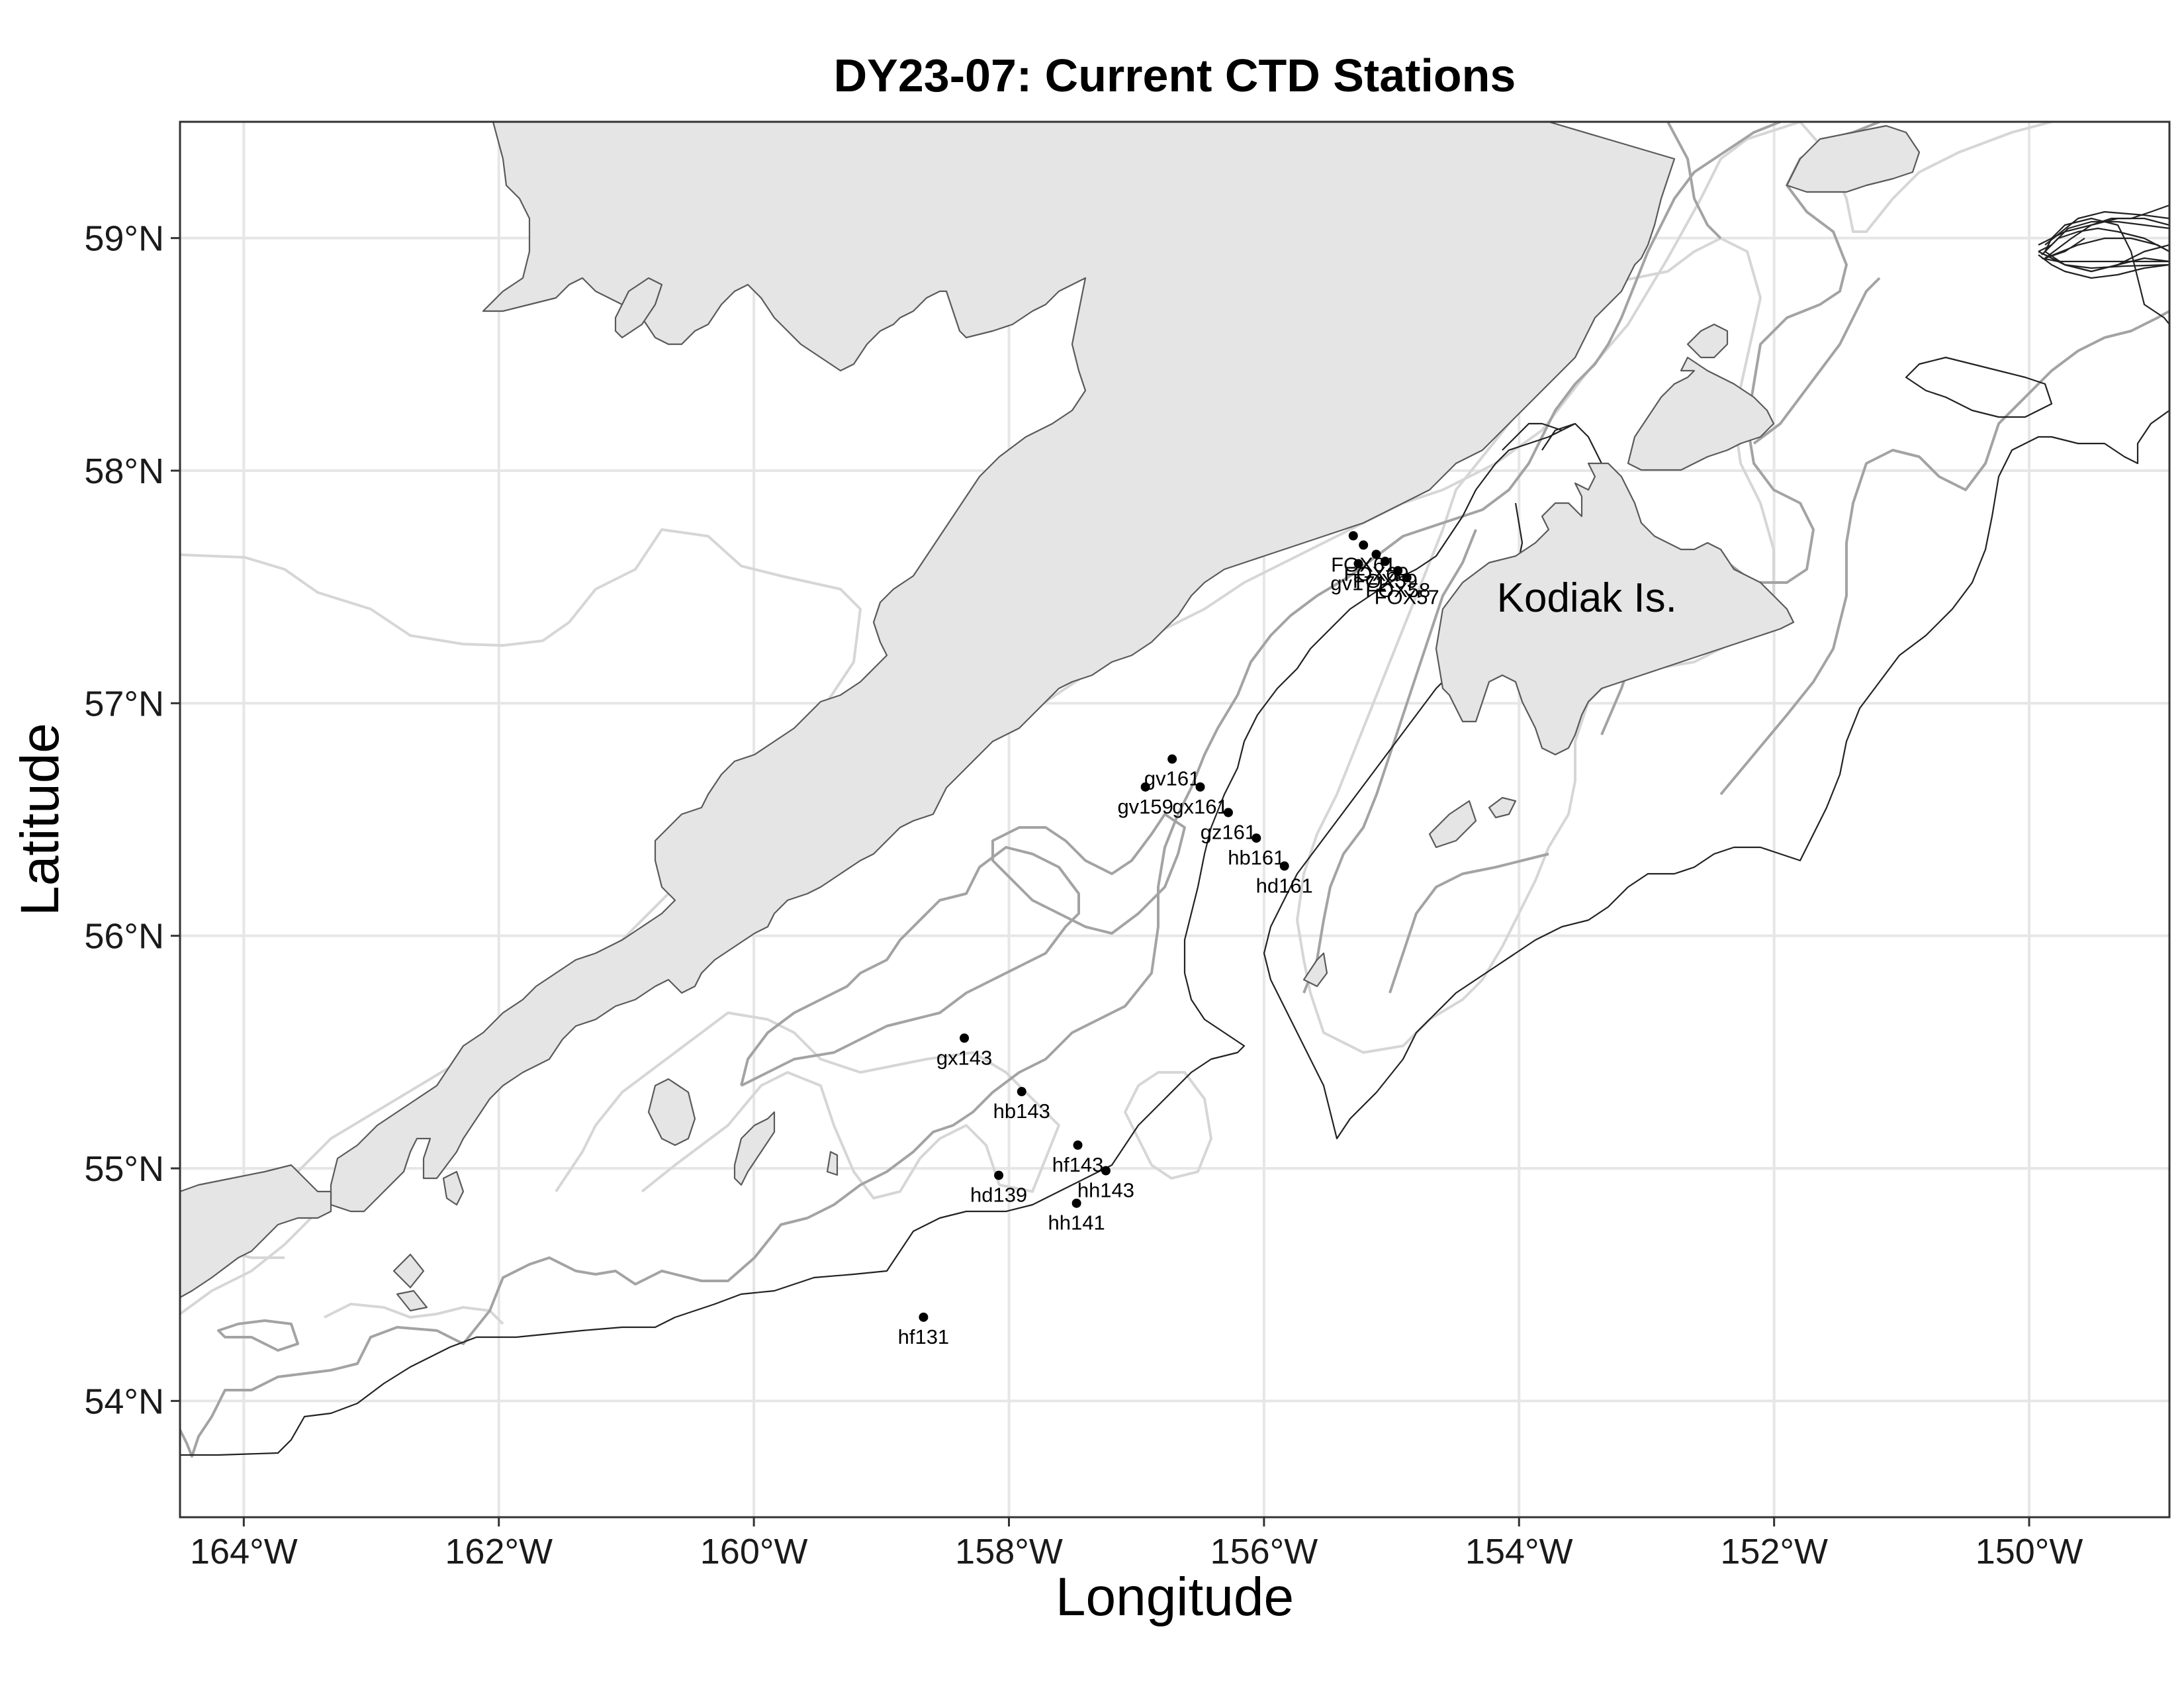  I want to click on station-point-gv161, so click(1172, 759).